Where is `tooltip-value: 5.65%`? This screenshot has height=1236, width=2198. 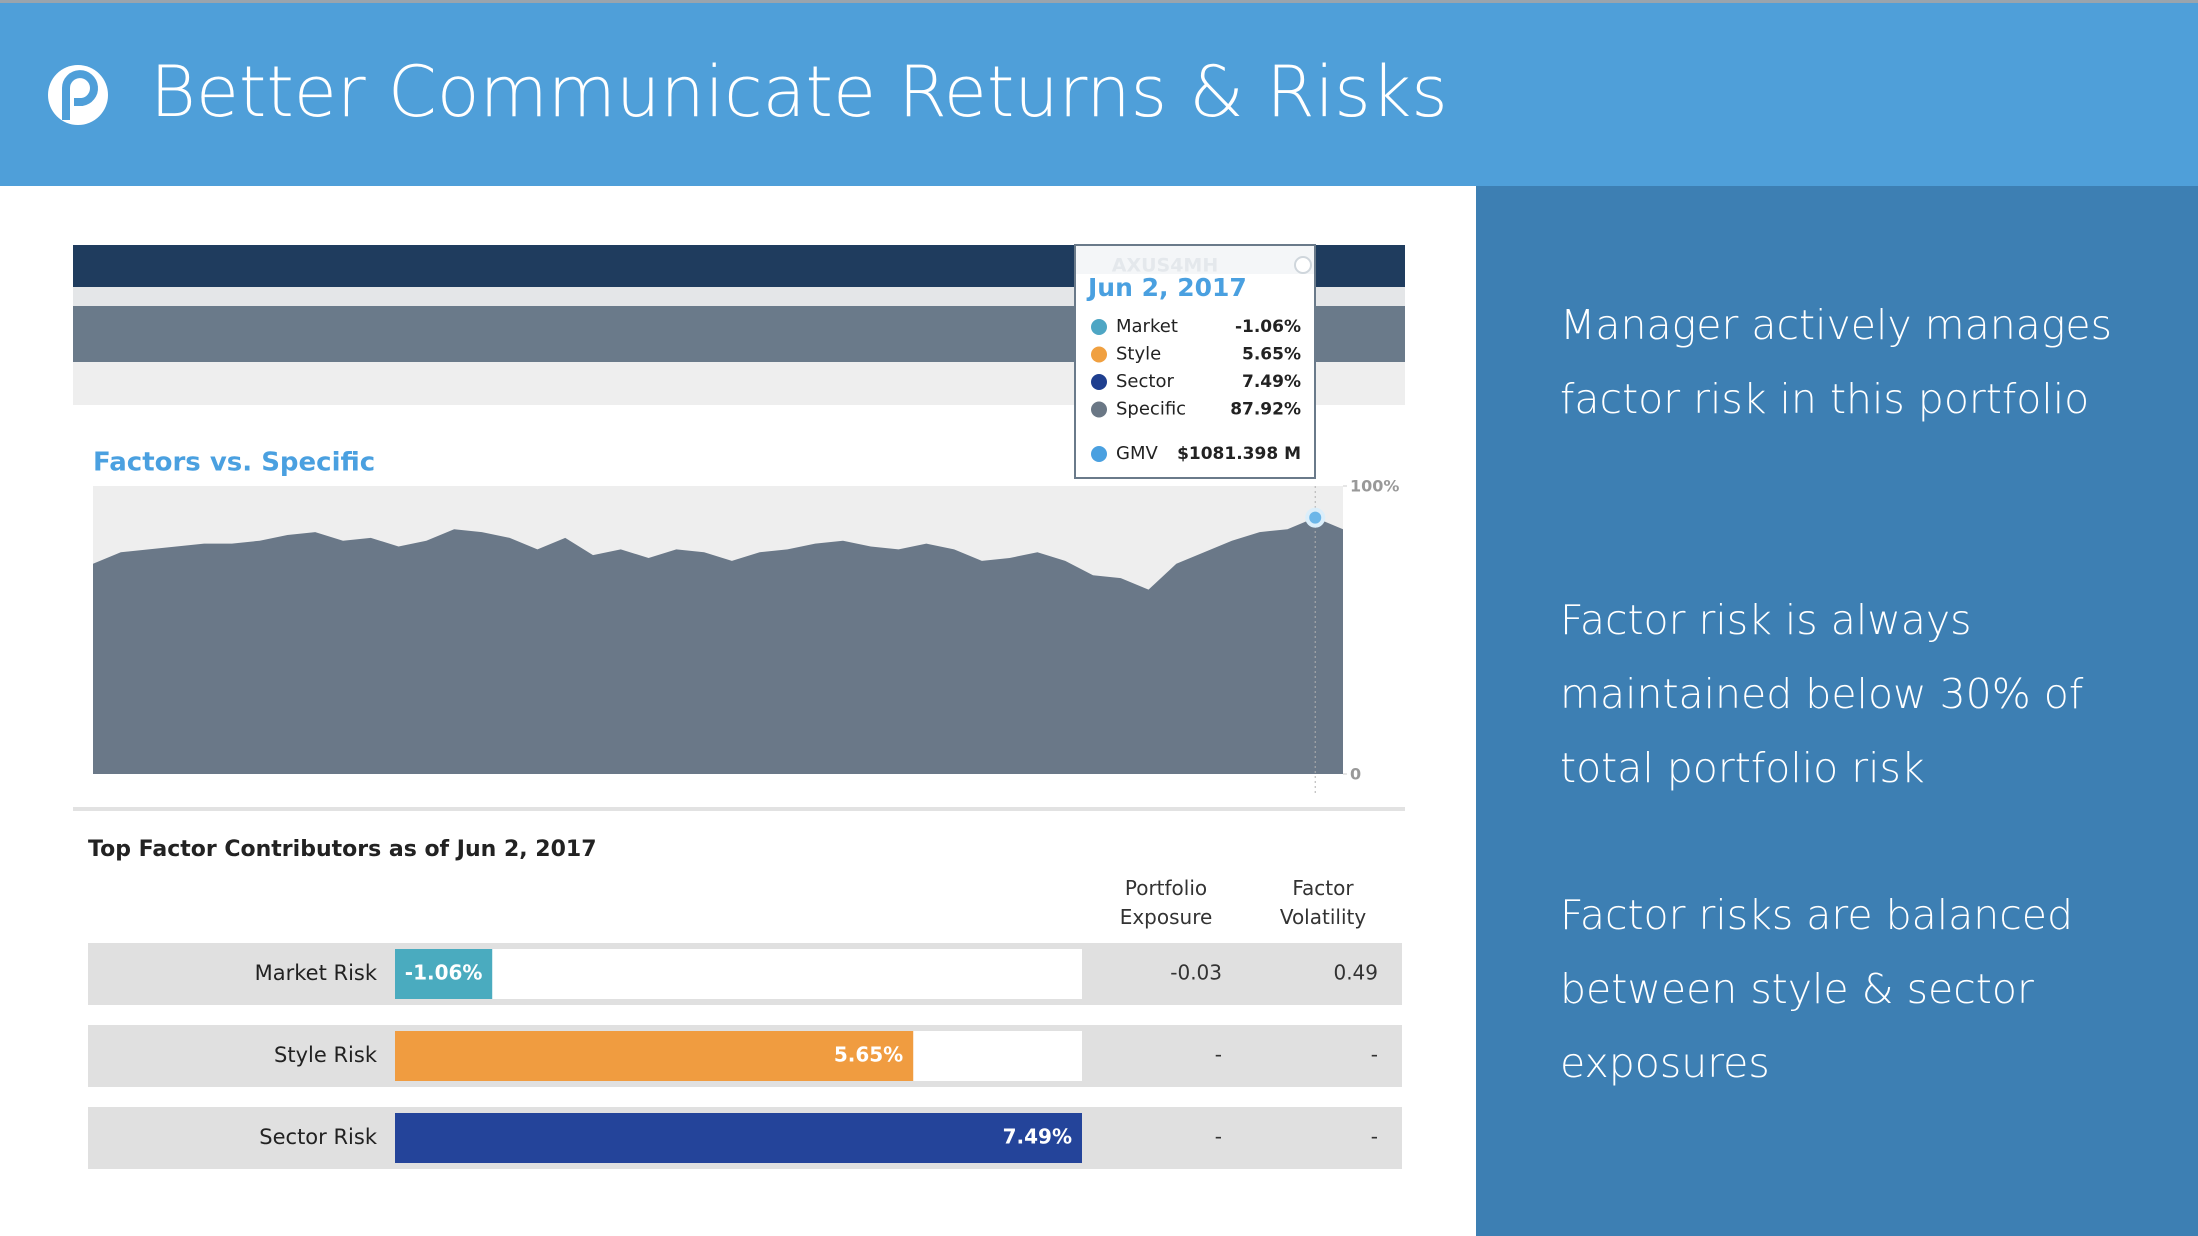 tooltip-value: 5.65% is located at coordinates (1271, 355).